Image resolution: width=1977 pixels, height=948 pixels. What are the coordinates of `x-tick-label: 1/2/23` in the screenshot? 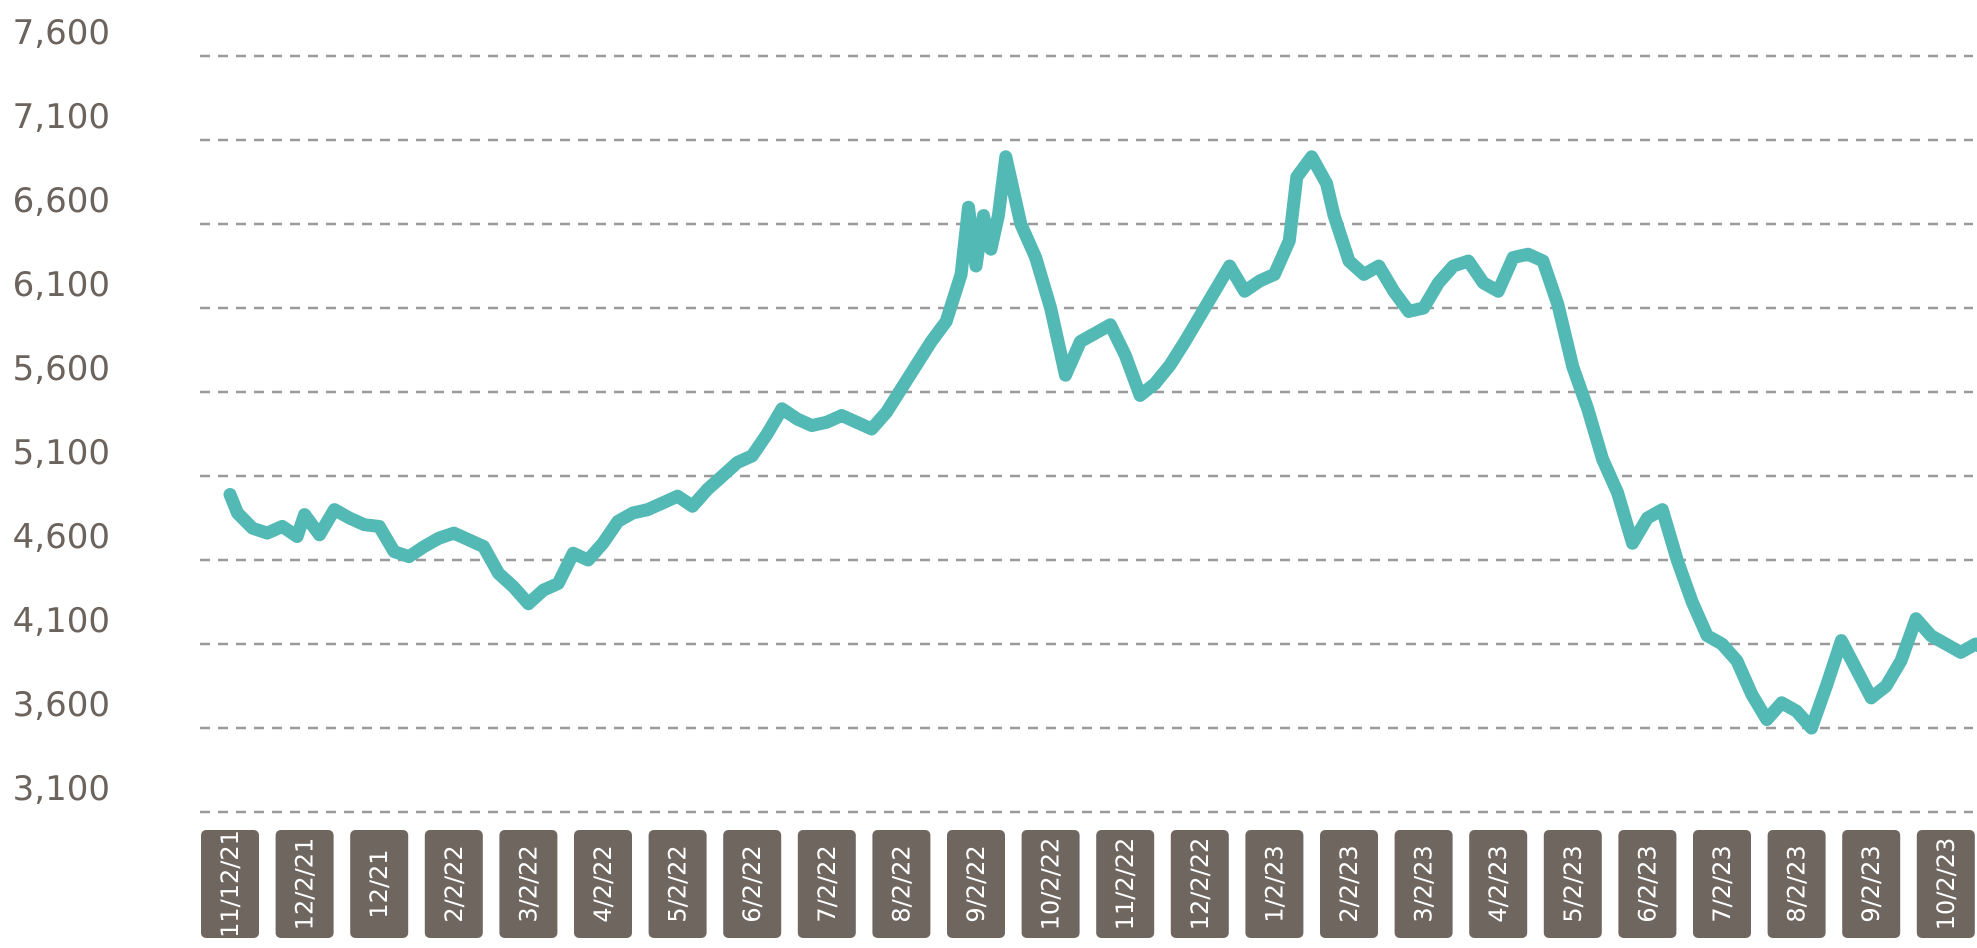 It's located at (1274, 884).